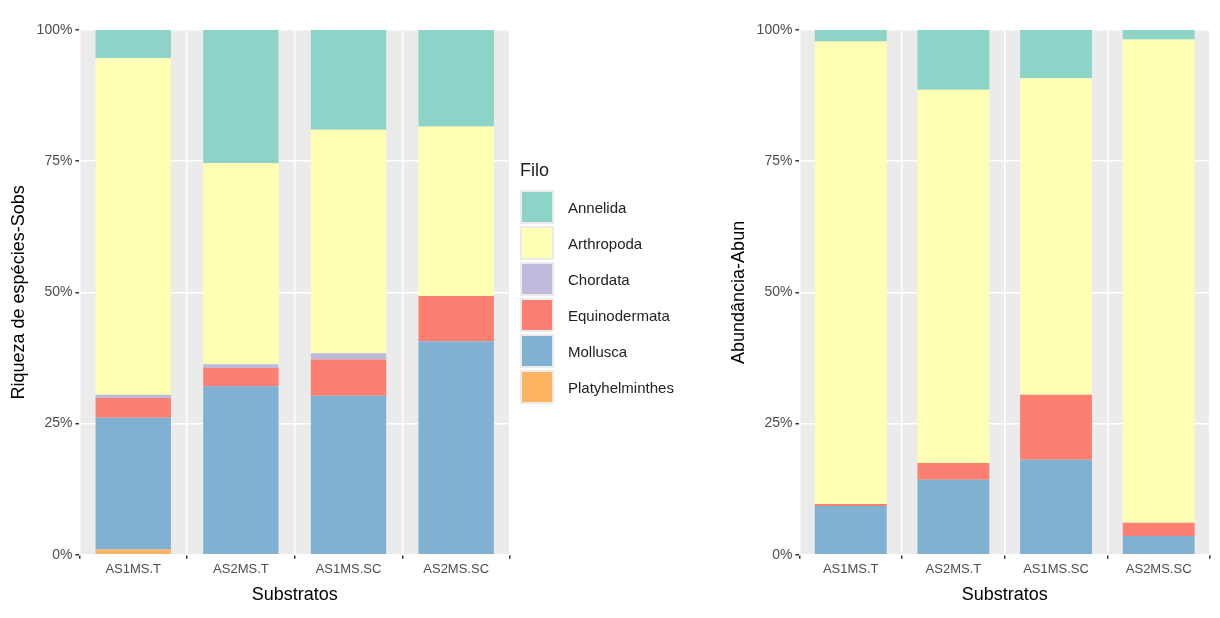 This screenshot has height=618, width=1220. What do you see at coordinates (599, 279) in the screenshot?
I see `legend-label: Chordata` at bounding box center [599, 279].